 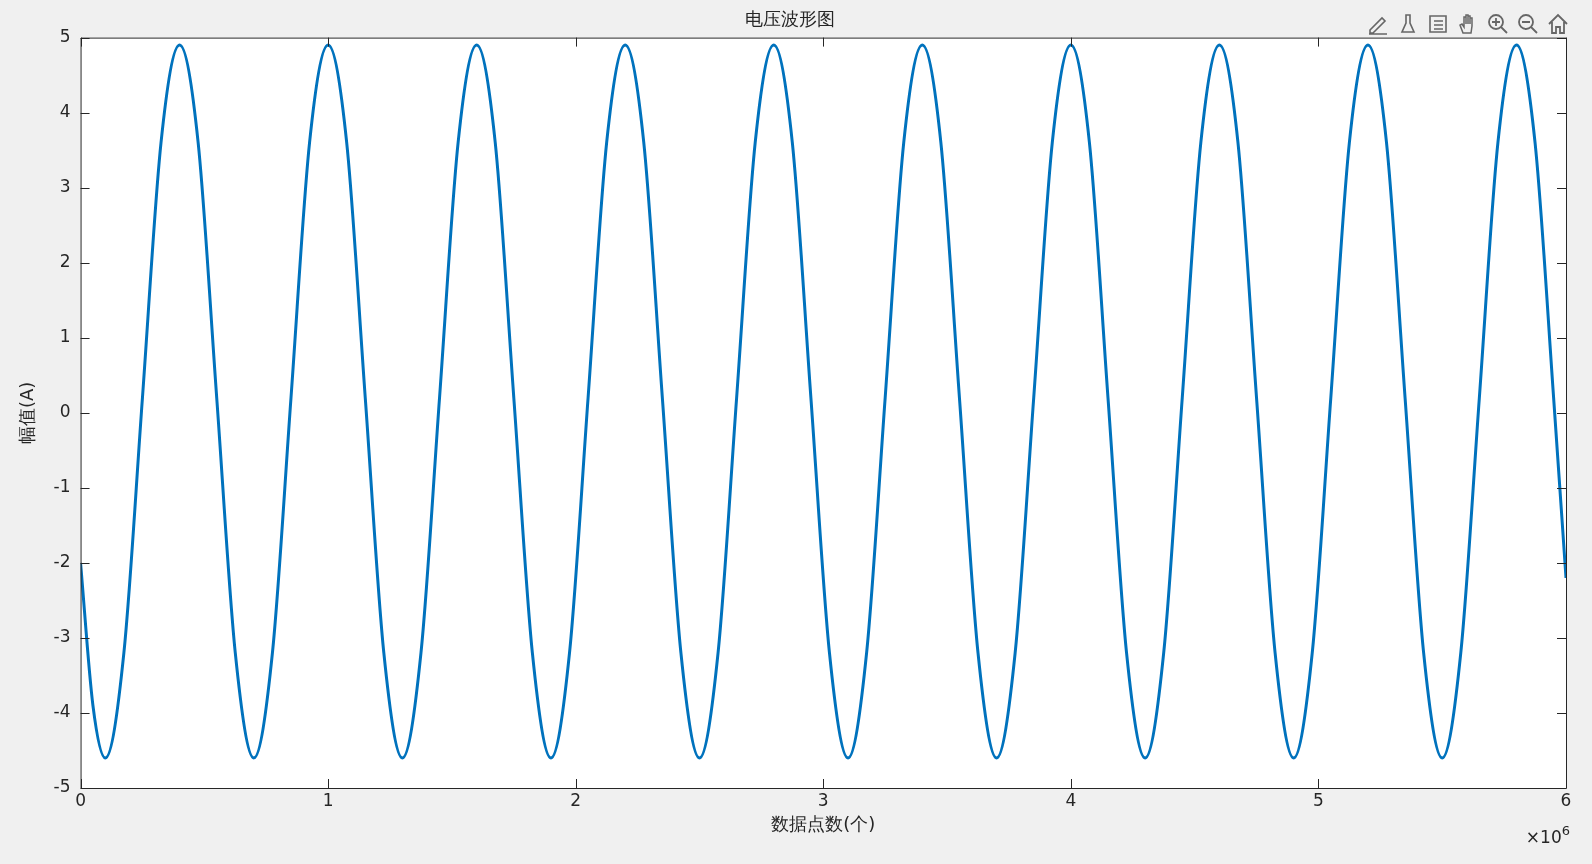 I want to click on y-tick-label: 2, so click(x=65, y=261).